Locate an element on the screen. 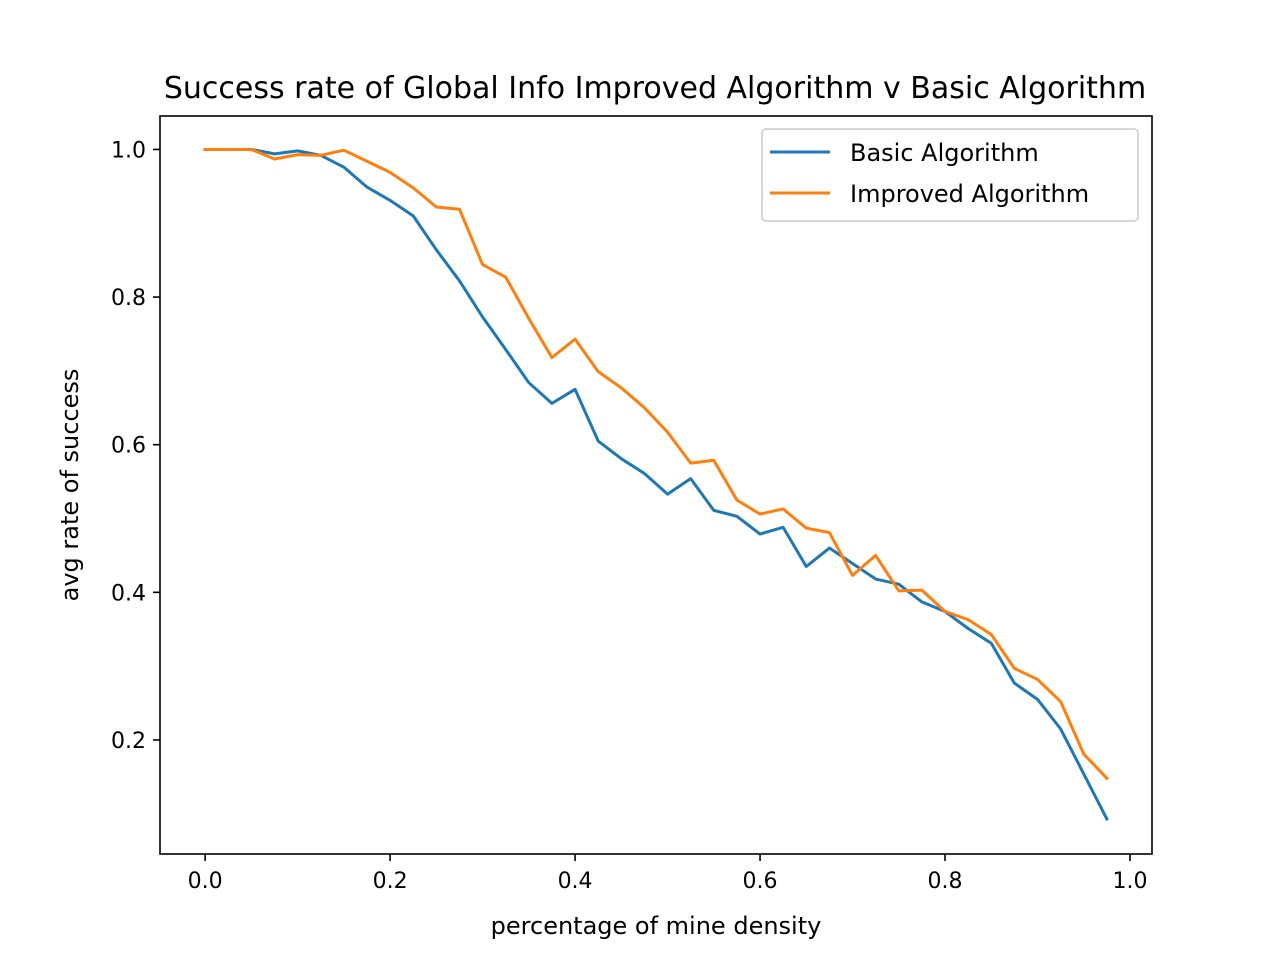 This screenshot has height=960, width=1280. y-axis-label: avg rate of success is located at coordinates (70, 485).